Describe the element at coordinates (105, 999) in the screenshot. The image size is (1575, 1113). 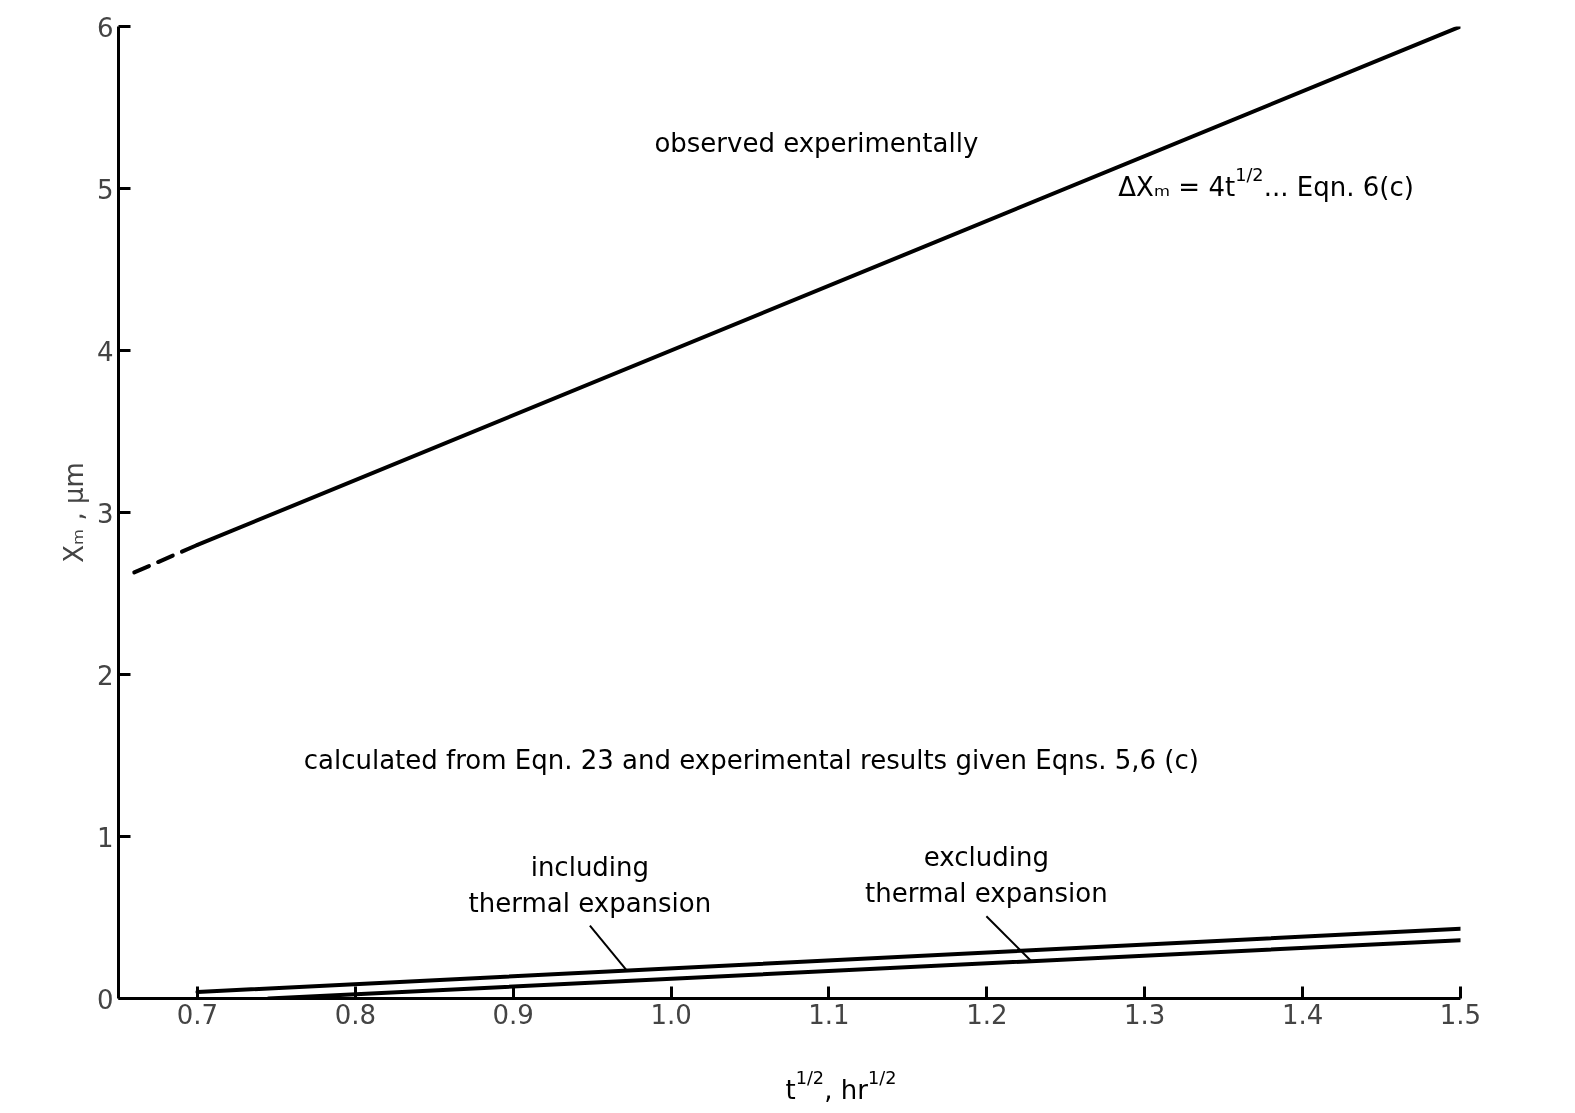
I see `y-tick-label: 0` at that location.